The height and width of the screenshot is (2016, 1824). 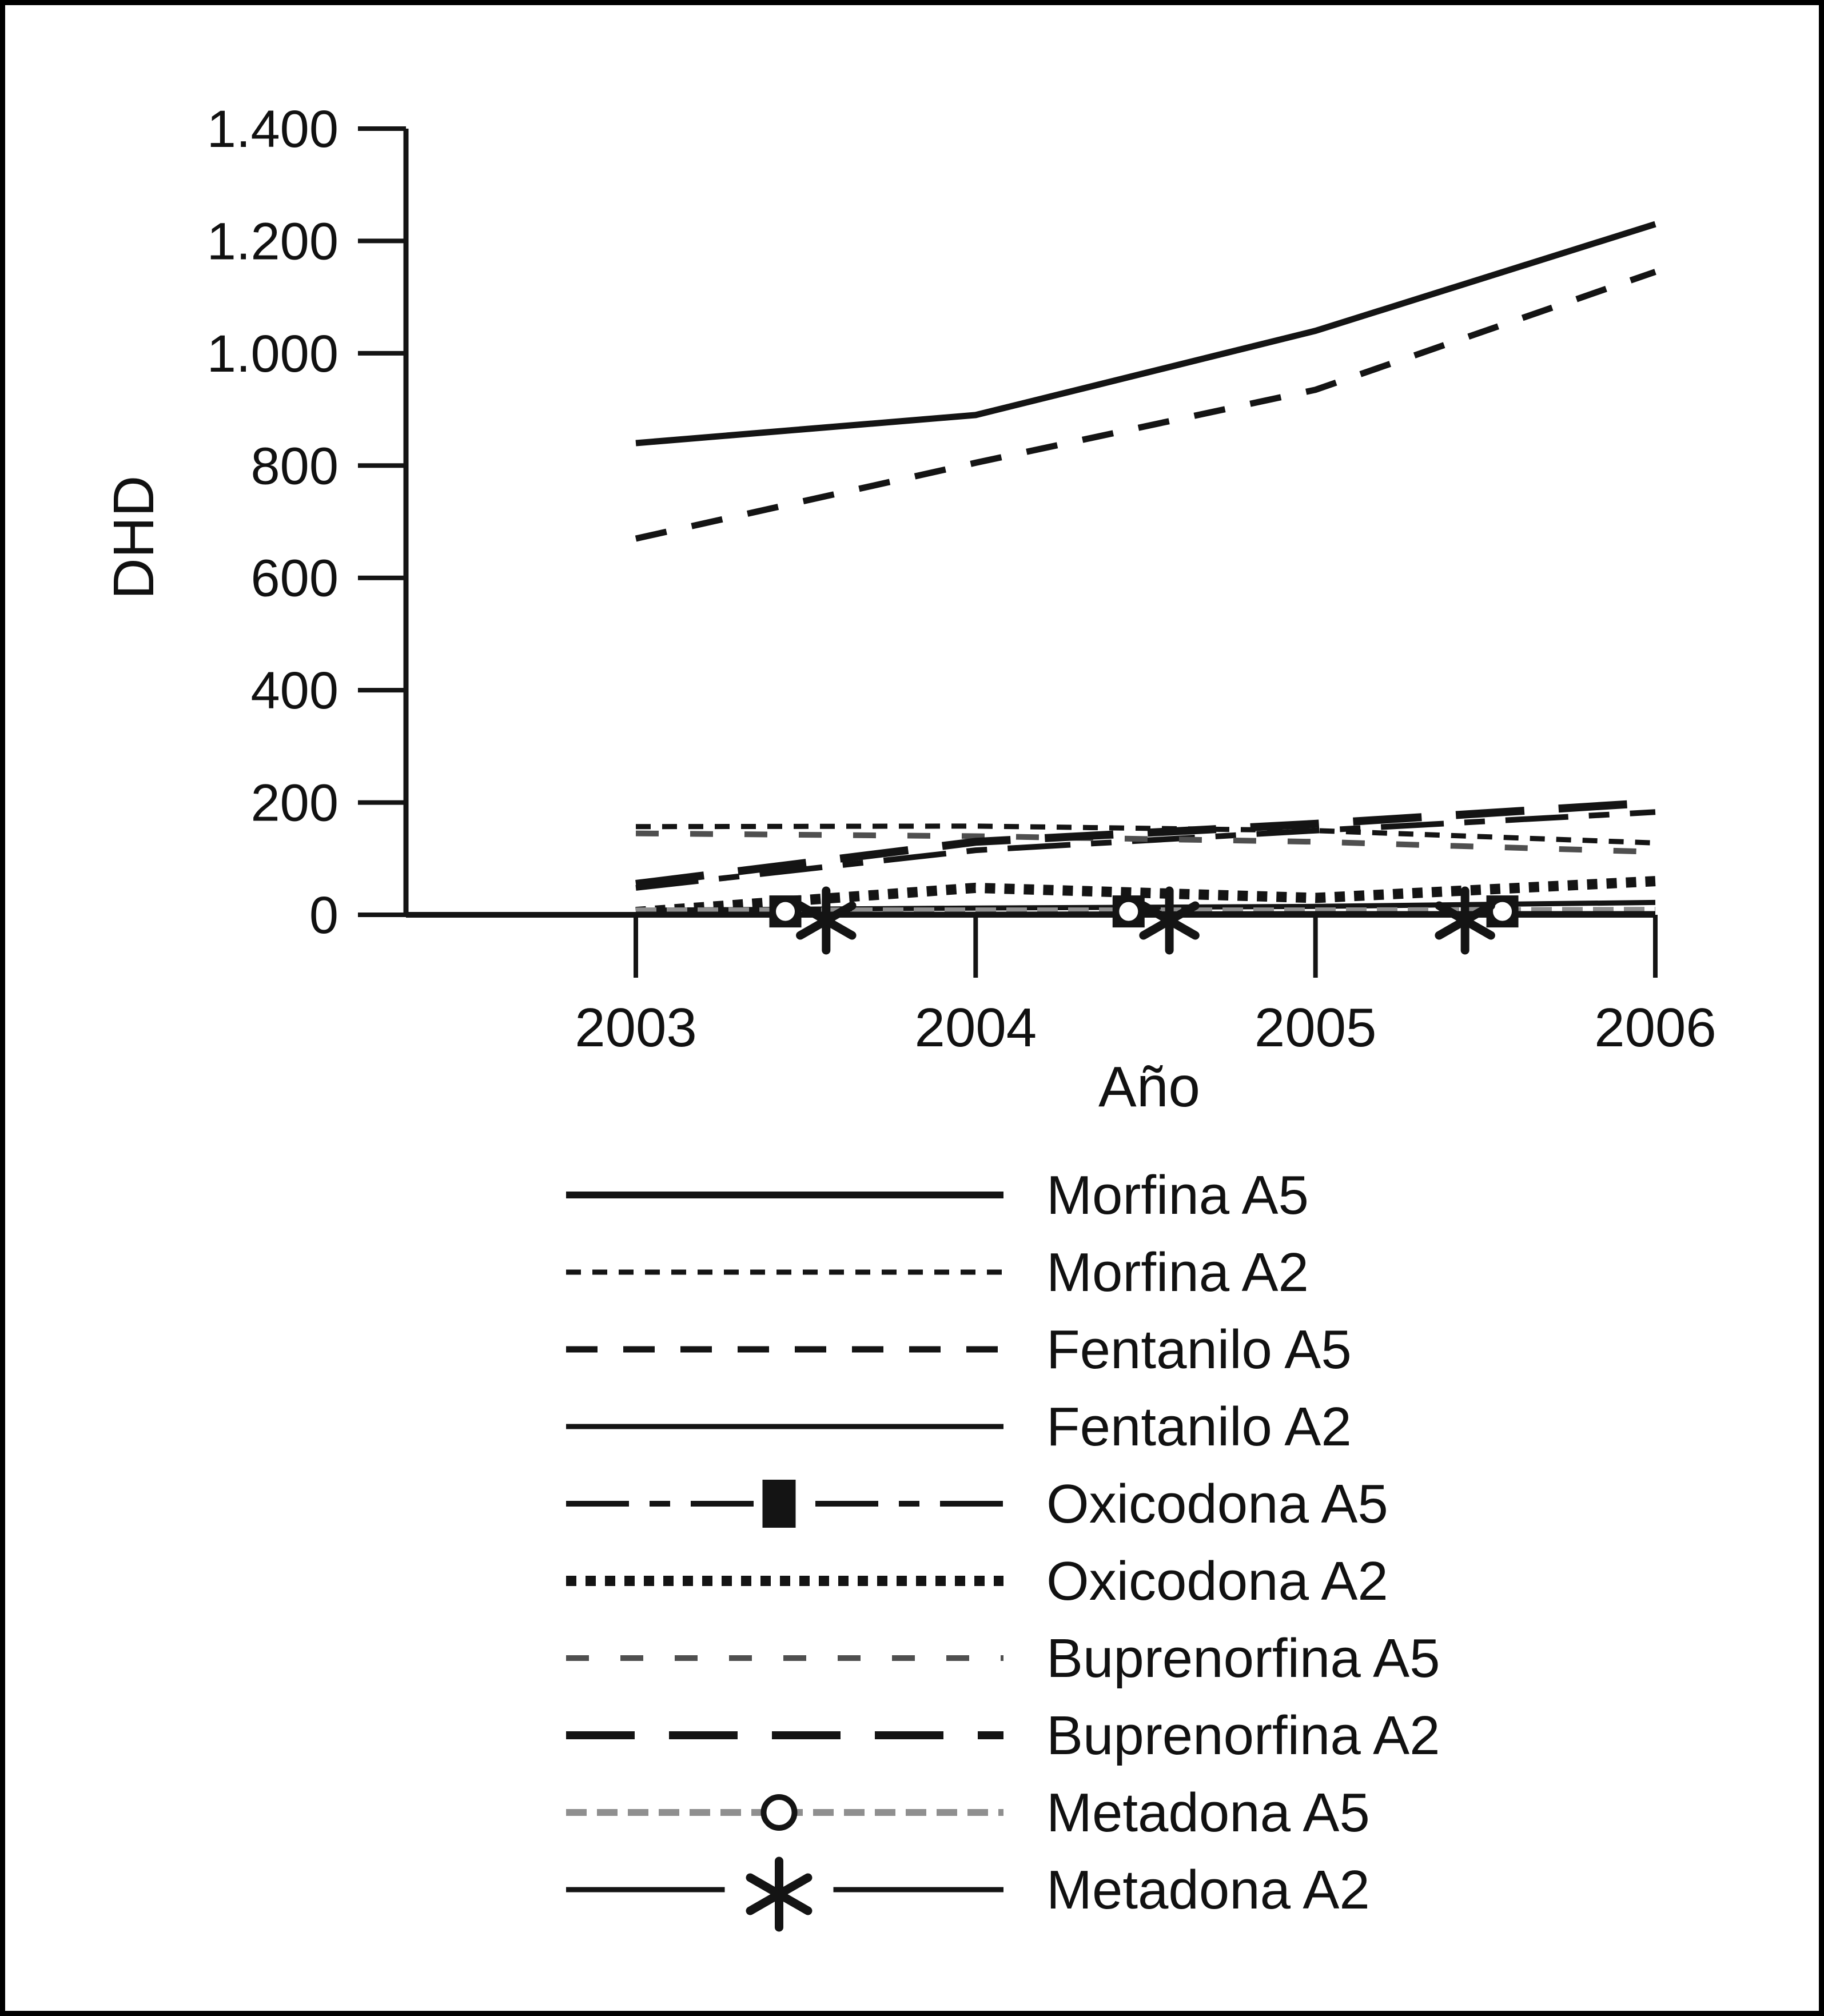 What do you see at coordinates (295, 691) in the screenshot?
I see `y-tick-label: 400` at bounding box center [295, 691].